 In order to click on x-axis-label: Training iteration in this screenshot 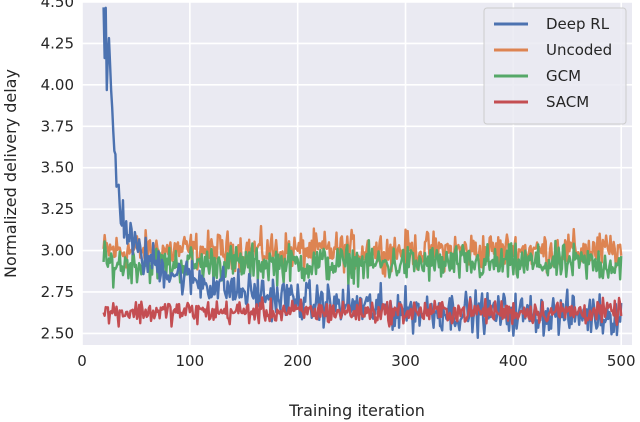, I will do `click(356, 410)`.